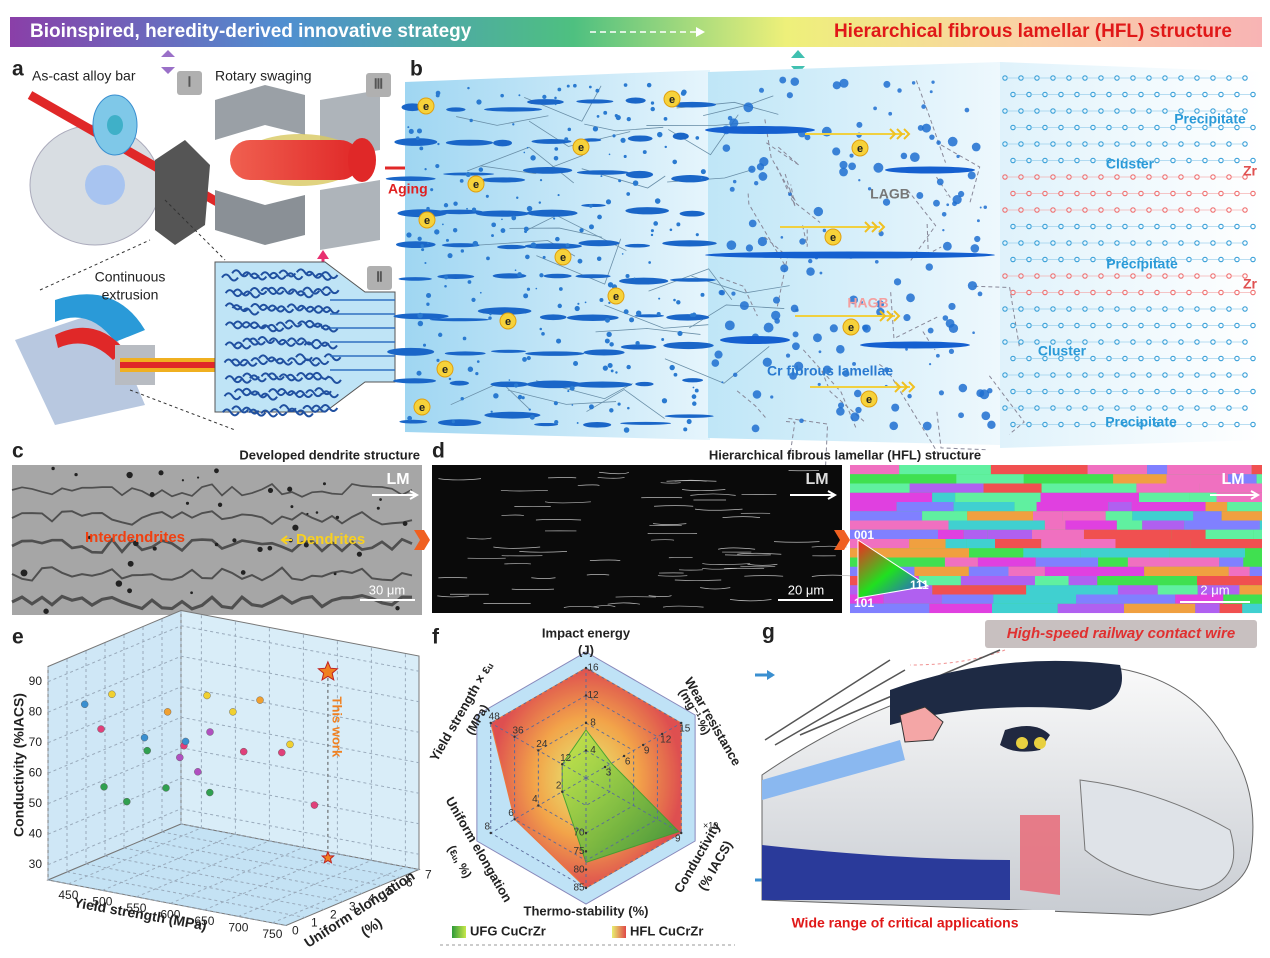 This screenshot has width=1270, height=958. I want to click on panel-letter: a, so click(18, 69).